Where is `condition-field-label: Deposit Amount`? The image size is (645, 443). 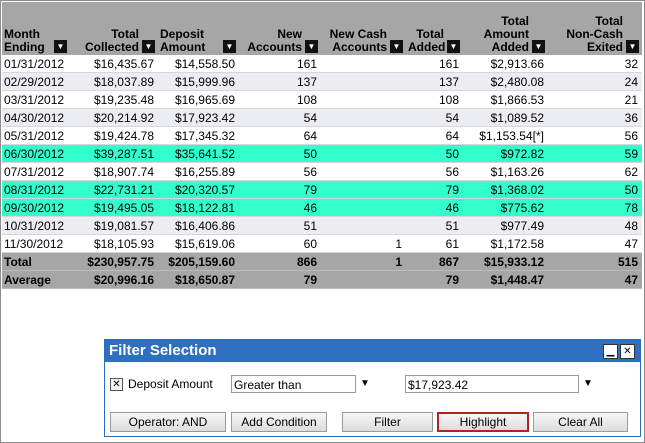 condition-field-label: Deposit Amount is located at coordinates (170, 384).